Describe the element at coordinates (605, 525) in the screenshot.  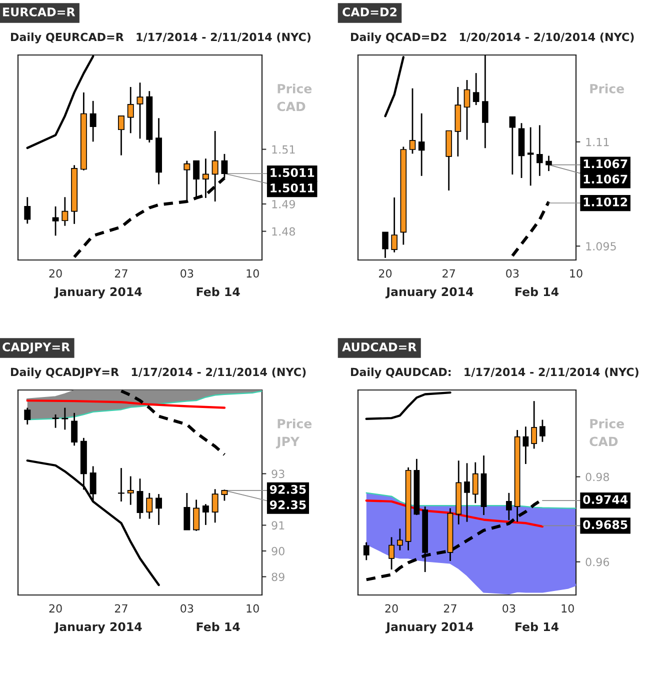
I see `annotation: 0.9685` at that location.